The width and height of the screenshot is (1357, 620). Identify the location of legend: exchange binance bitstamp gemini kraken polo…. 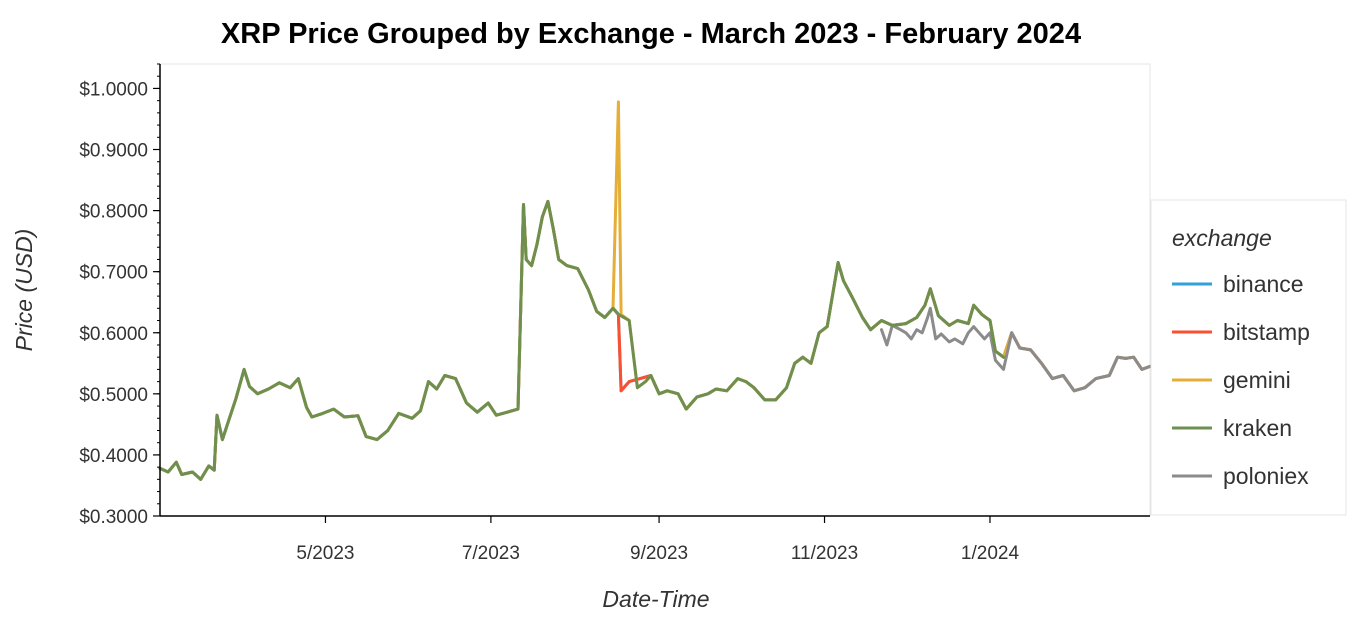
(1248, 357).